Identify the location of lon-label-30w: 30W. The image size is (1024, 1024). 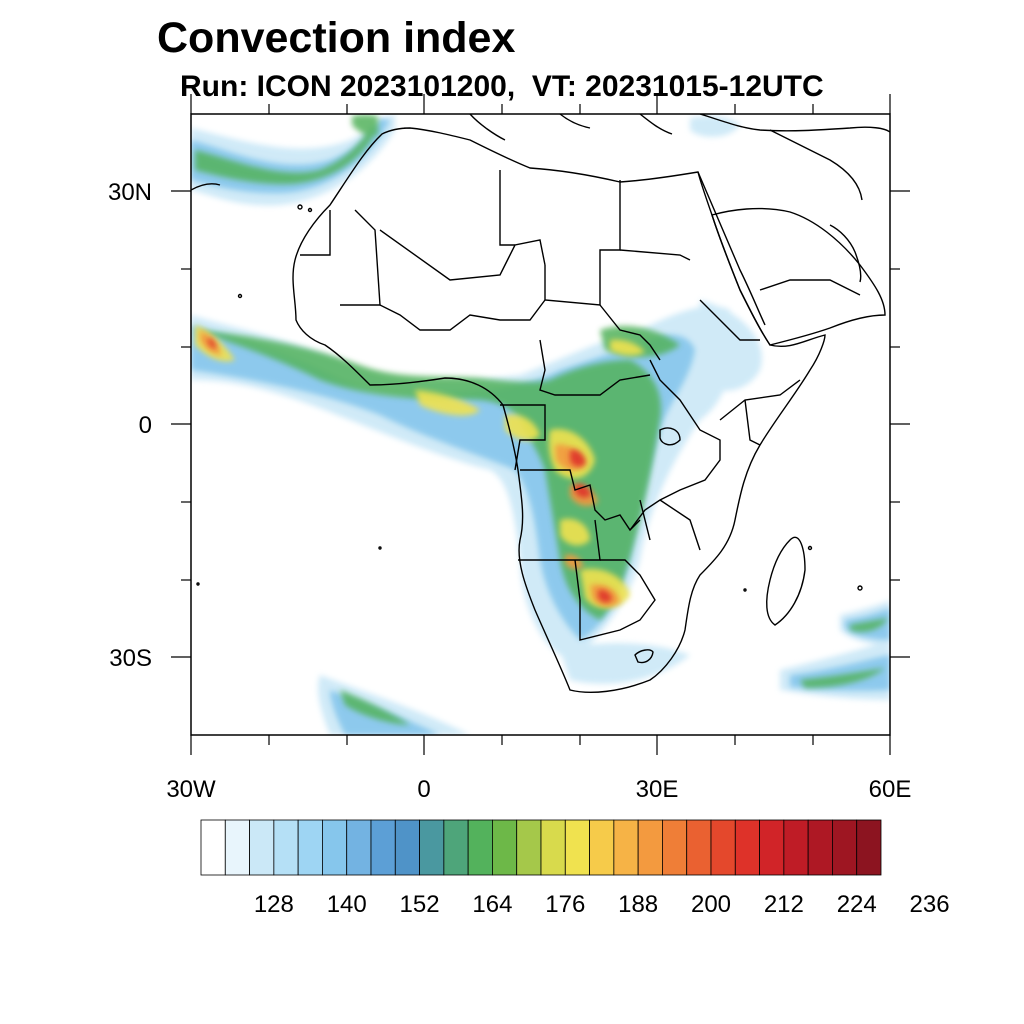
(191, 789).